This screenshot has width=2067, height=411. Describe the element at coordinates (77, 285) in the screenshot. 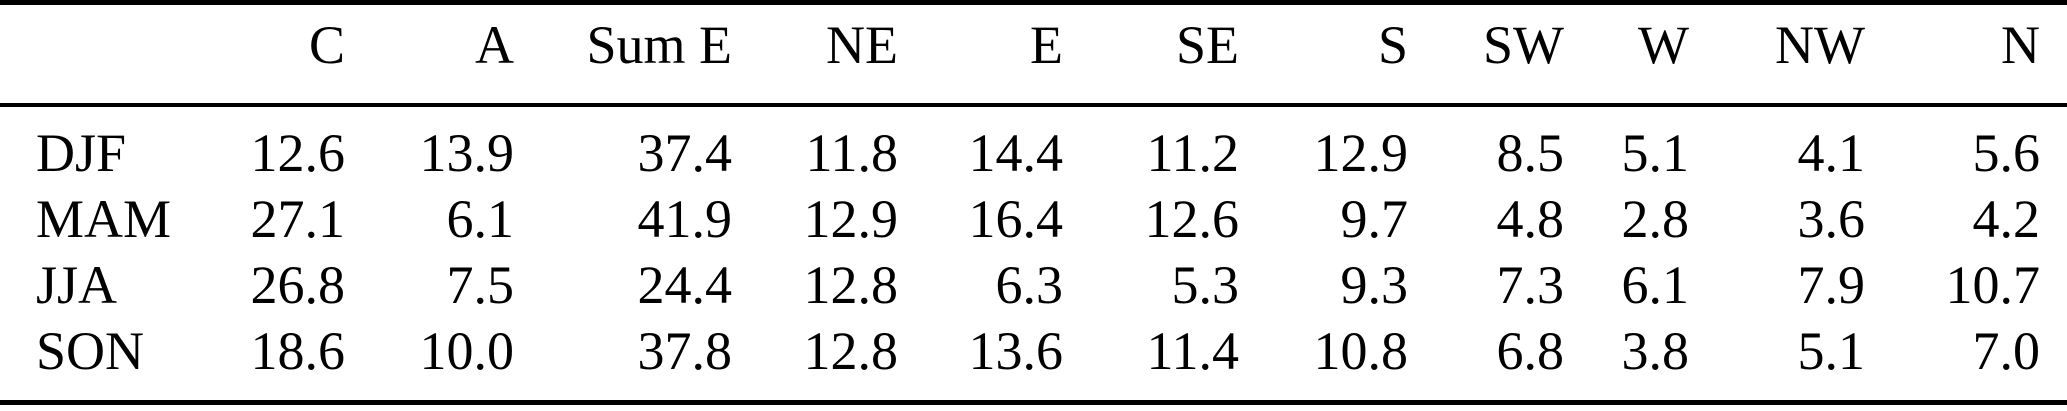

I see `row-label-jja: JJA` at that location.